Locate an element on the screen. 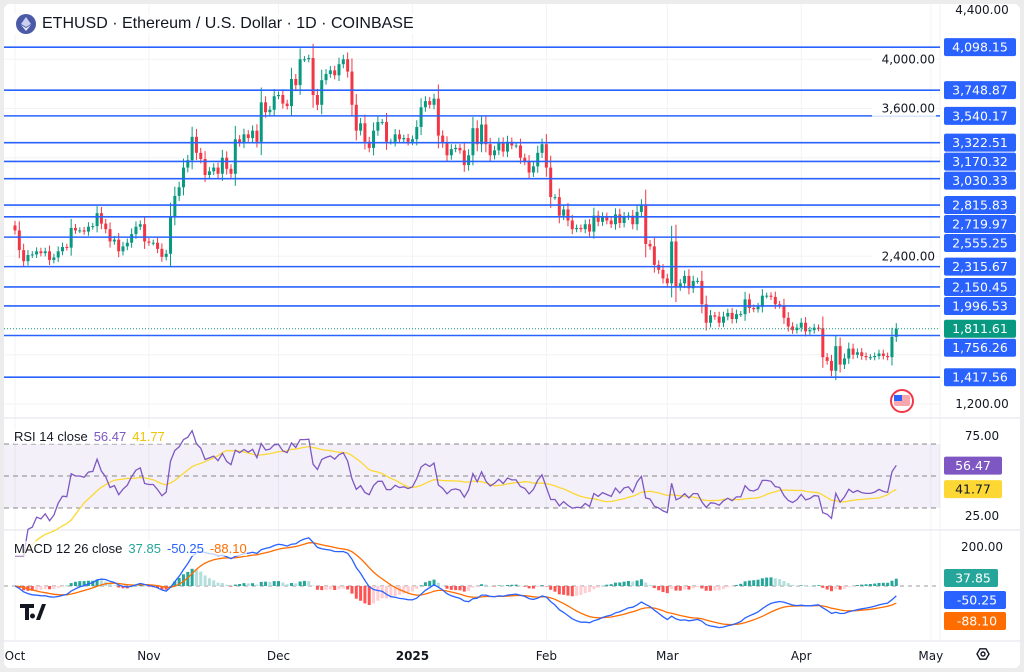 The image size is (1024, 672). macd-legend: MACD 12 26 close 37.85 -50.25 -88.10 is located at coordinates (130, 548).